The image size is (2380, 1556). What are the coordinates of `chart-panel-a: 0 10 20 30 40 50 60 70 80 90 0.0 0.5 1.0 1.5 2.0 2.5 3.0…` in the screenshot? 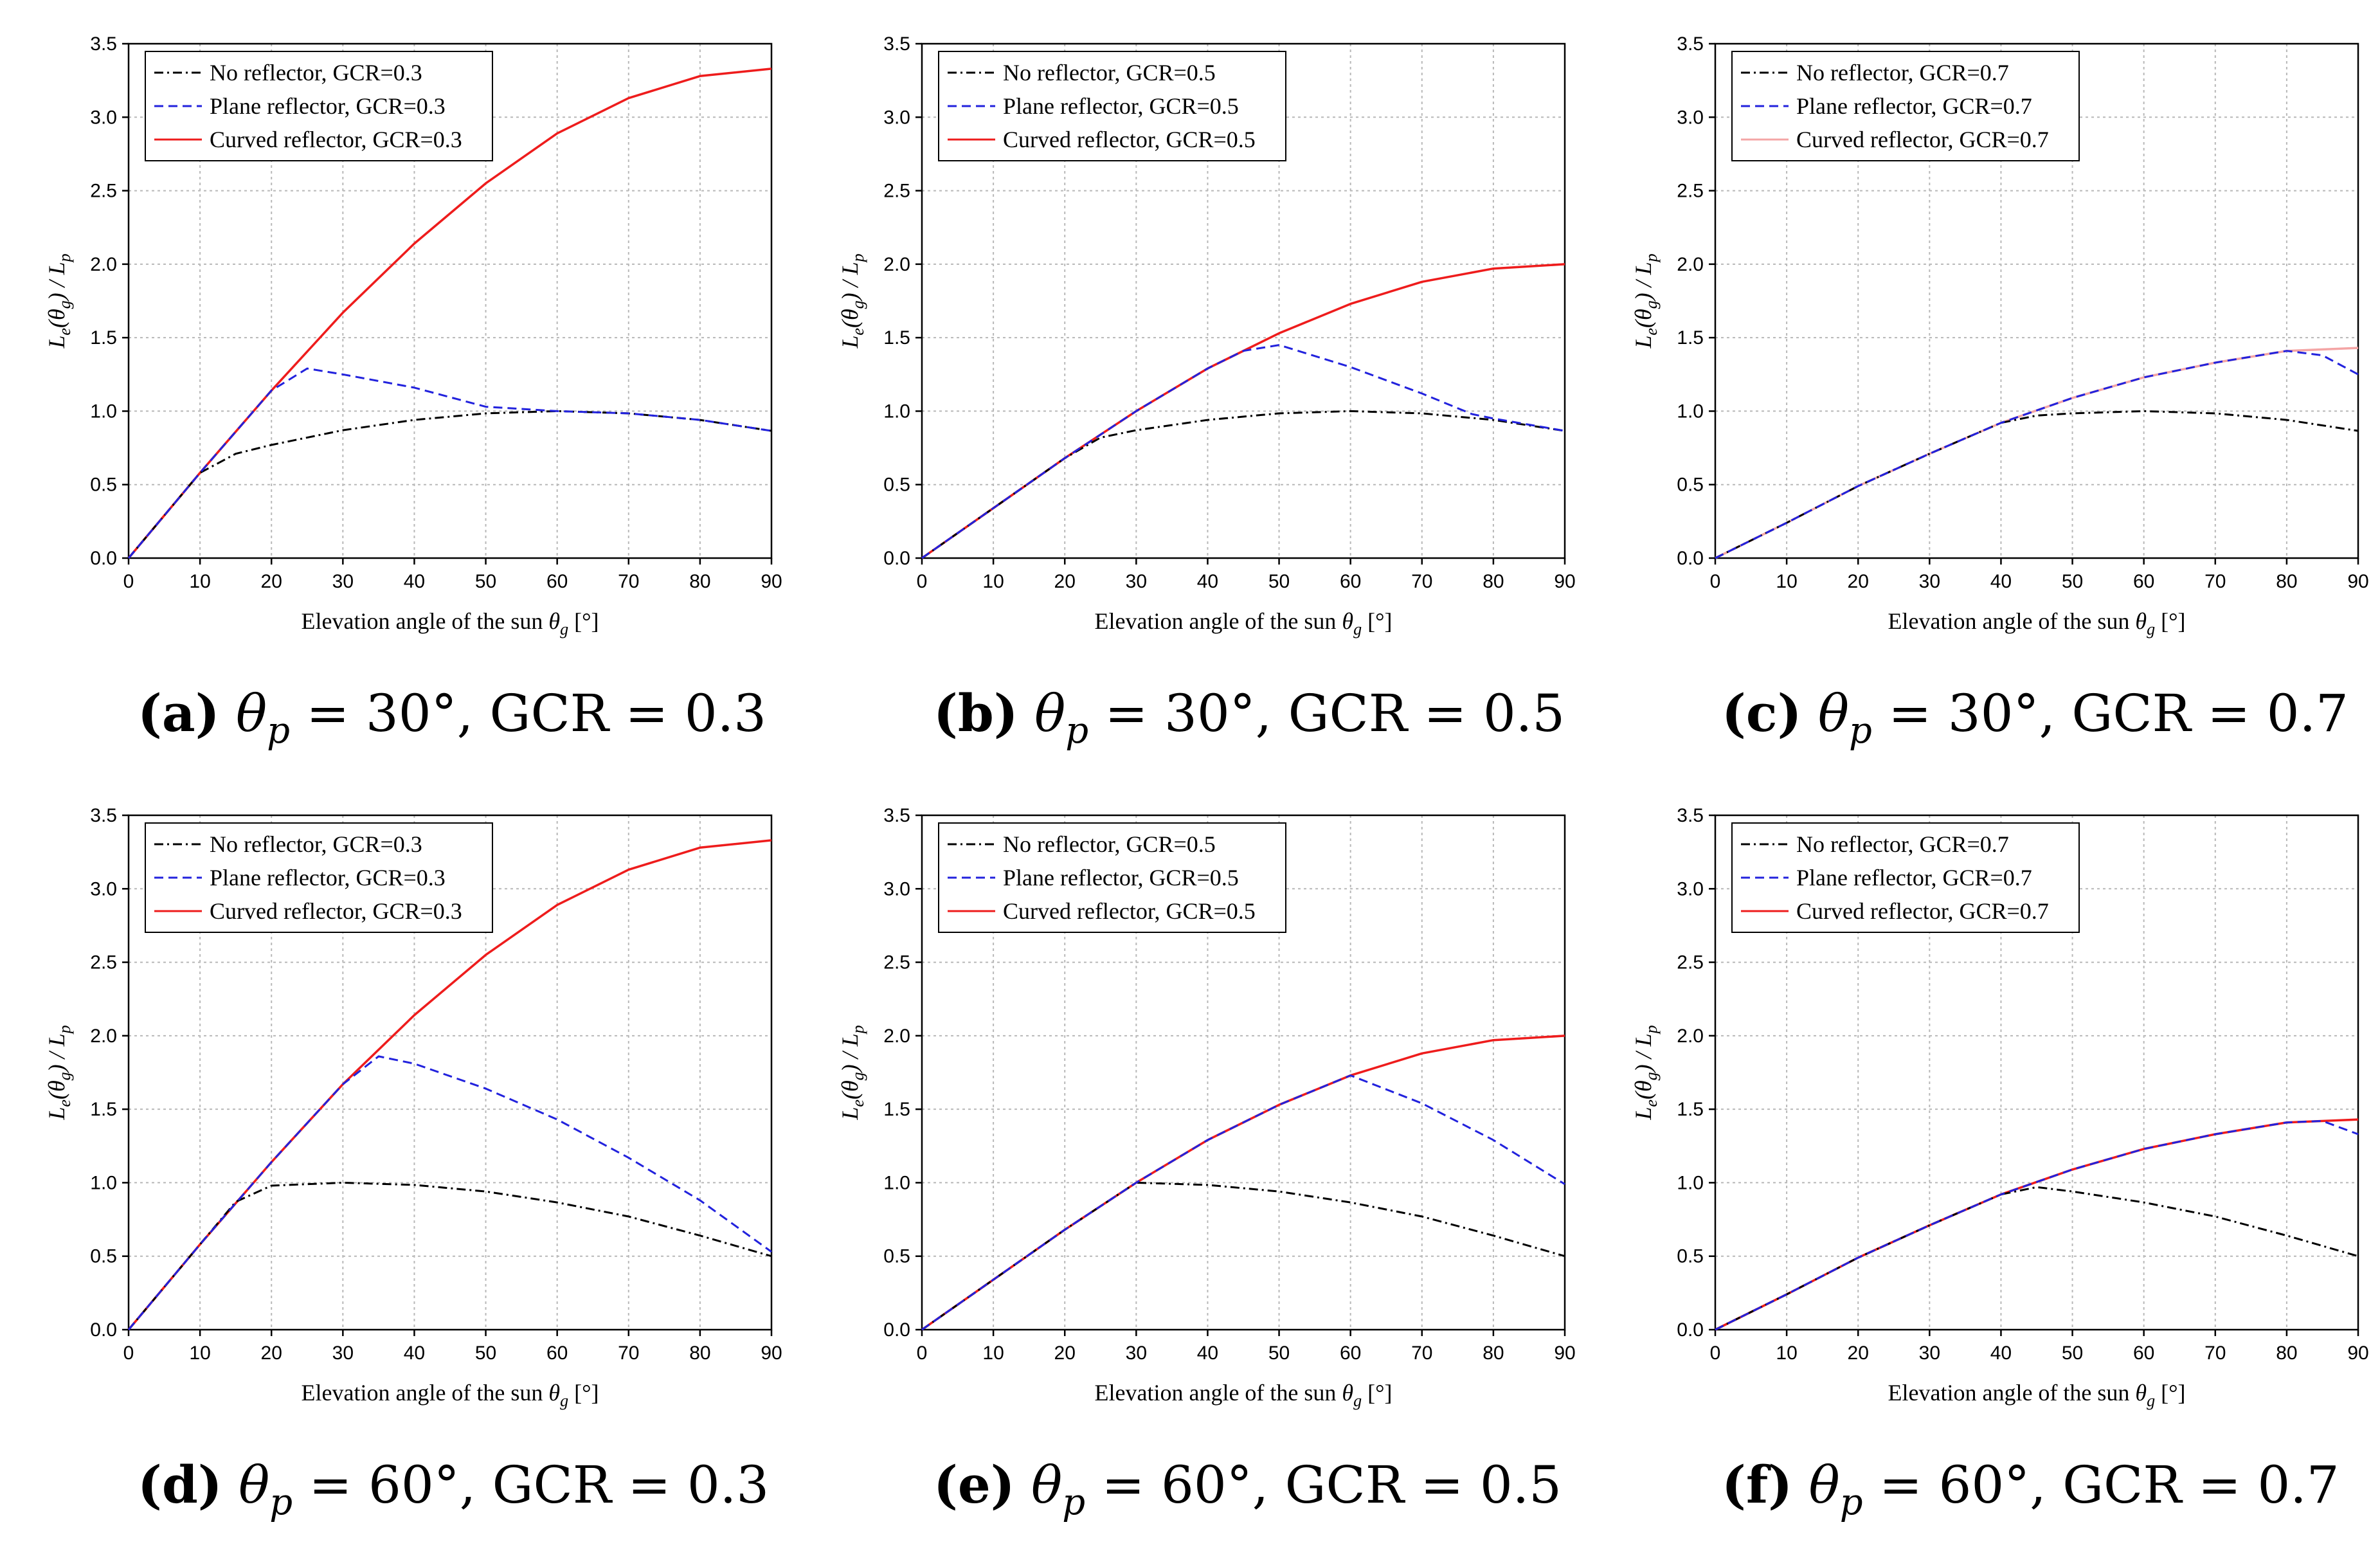 It's located at (413, 335).